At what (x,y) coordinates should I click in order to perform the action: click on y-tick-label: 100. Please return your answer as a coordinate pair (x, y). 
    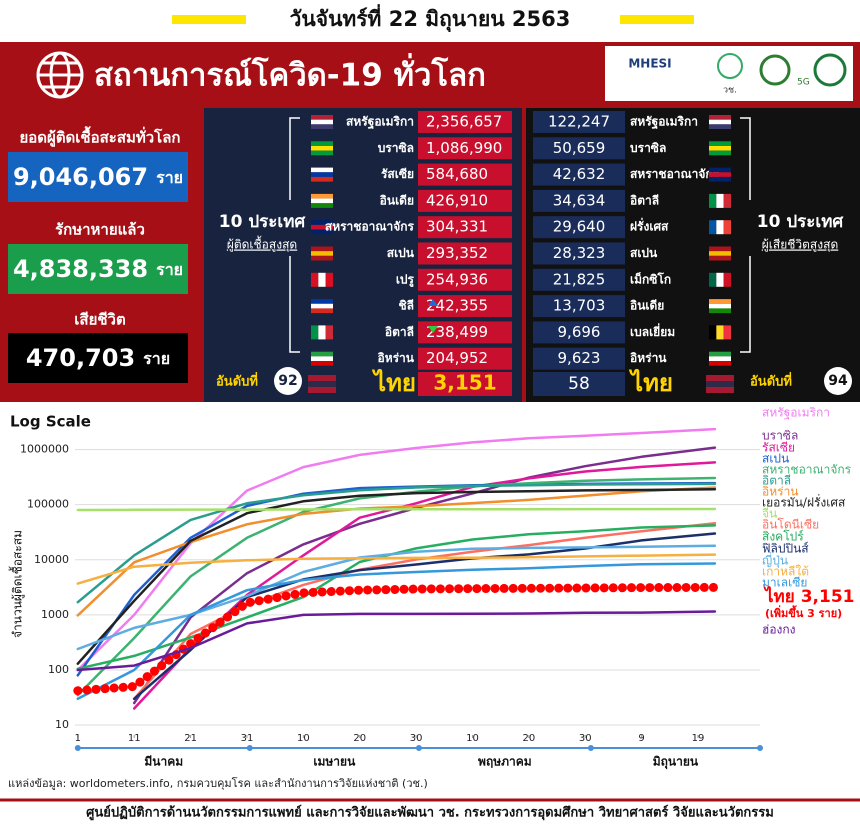
    Looking at the image, I should click on (58, 669).